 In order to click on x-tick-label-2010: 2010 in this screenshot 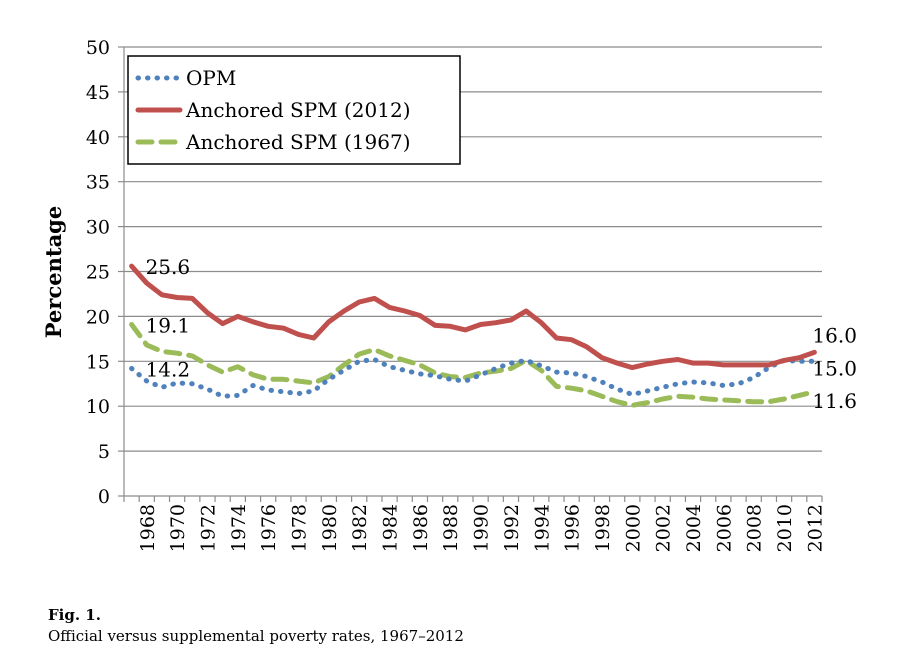, I will do `click(785, 528)`.